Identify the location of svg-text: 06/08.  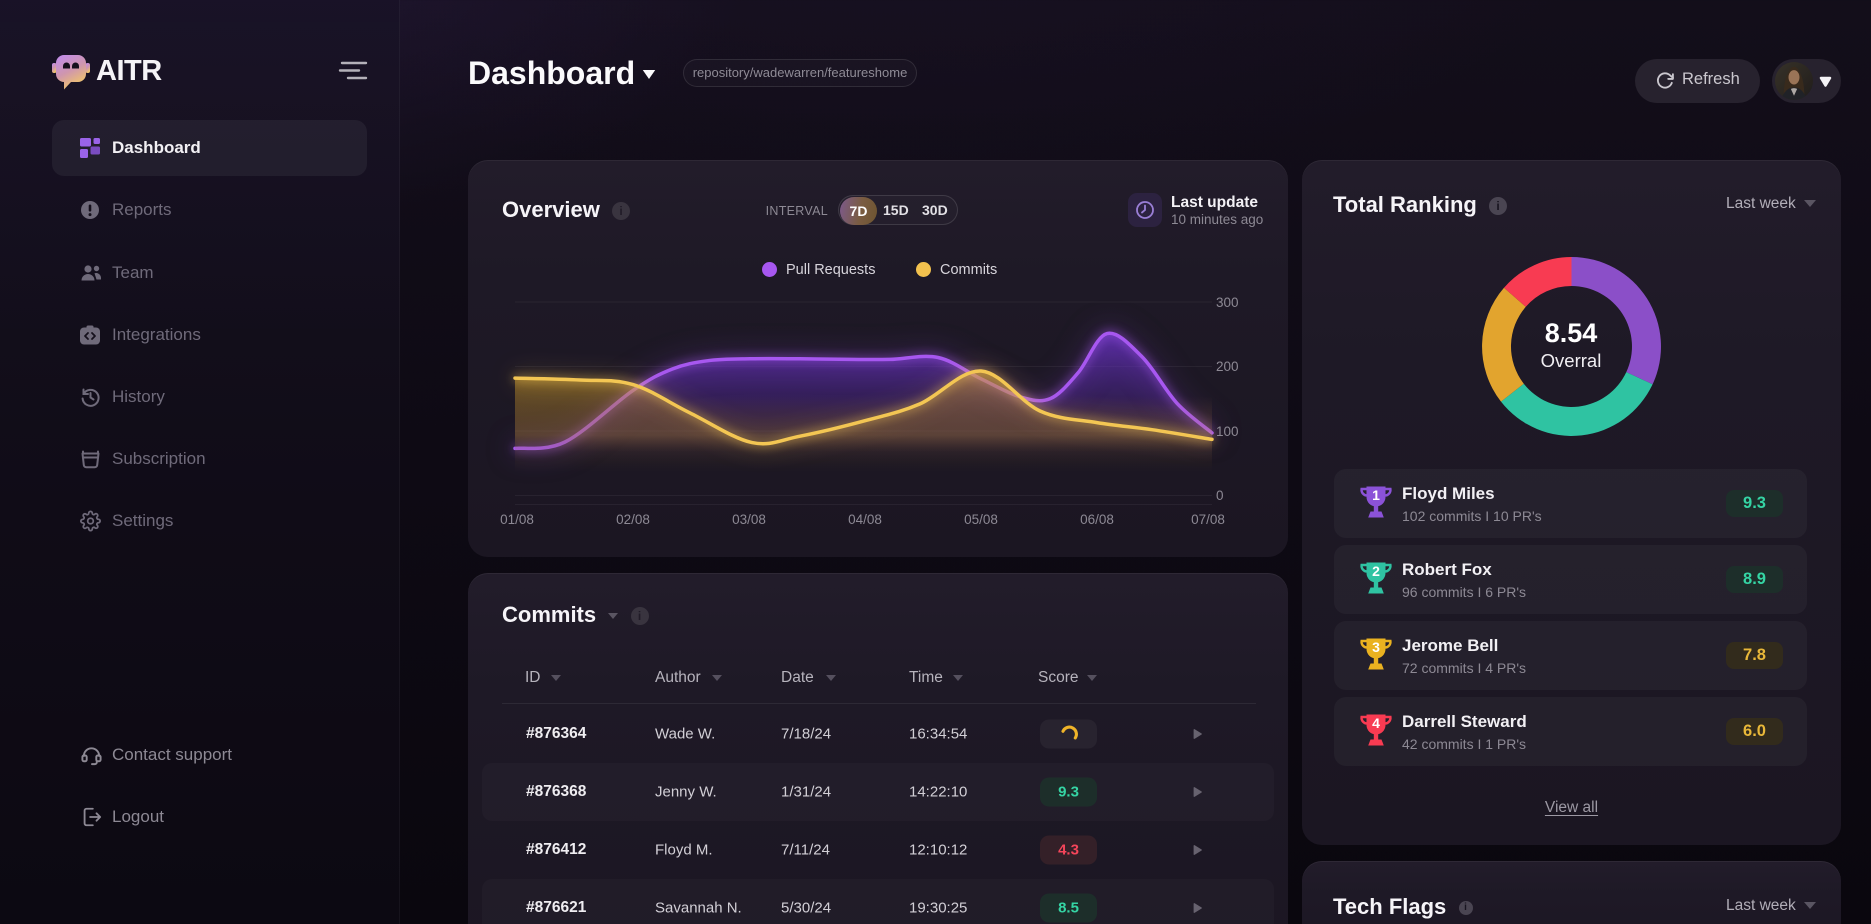
(1097, 519).